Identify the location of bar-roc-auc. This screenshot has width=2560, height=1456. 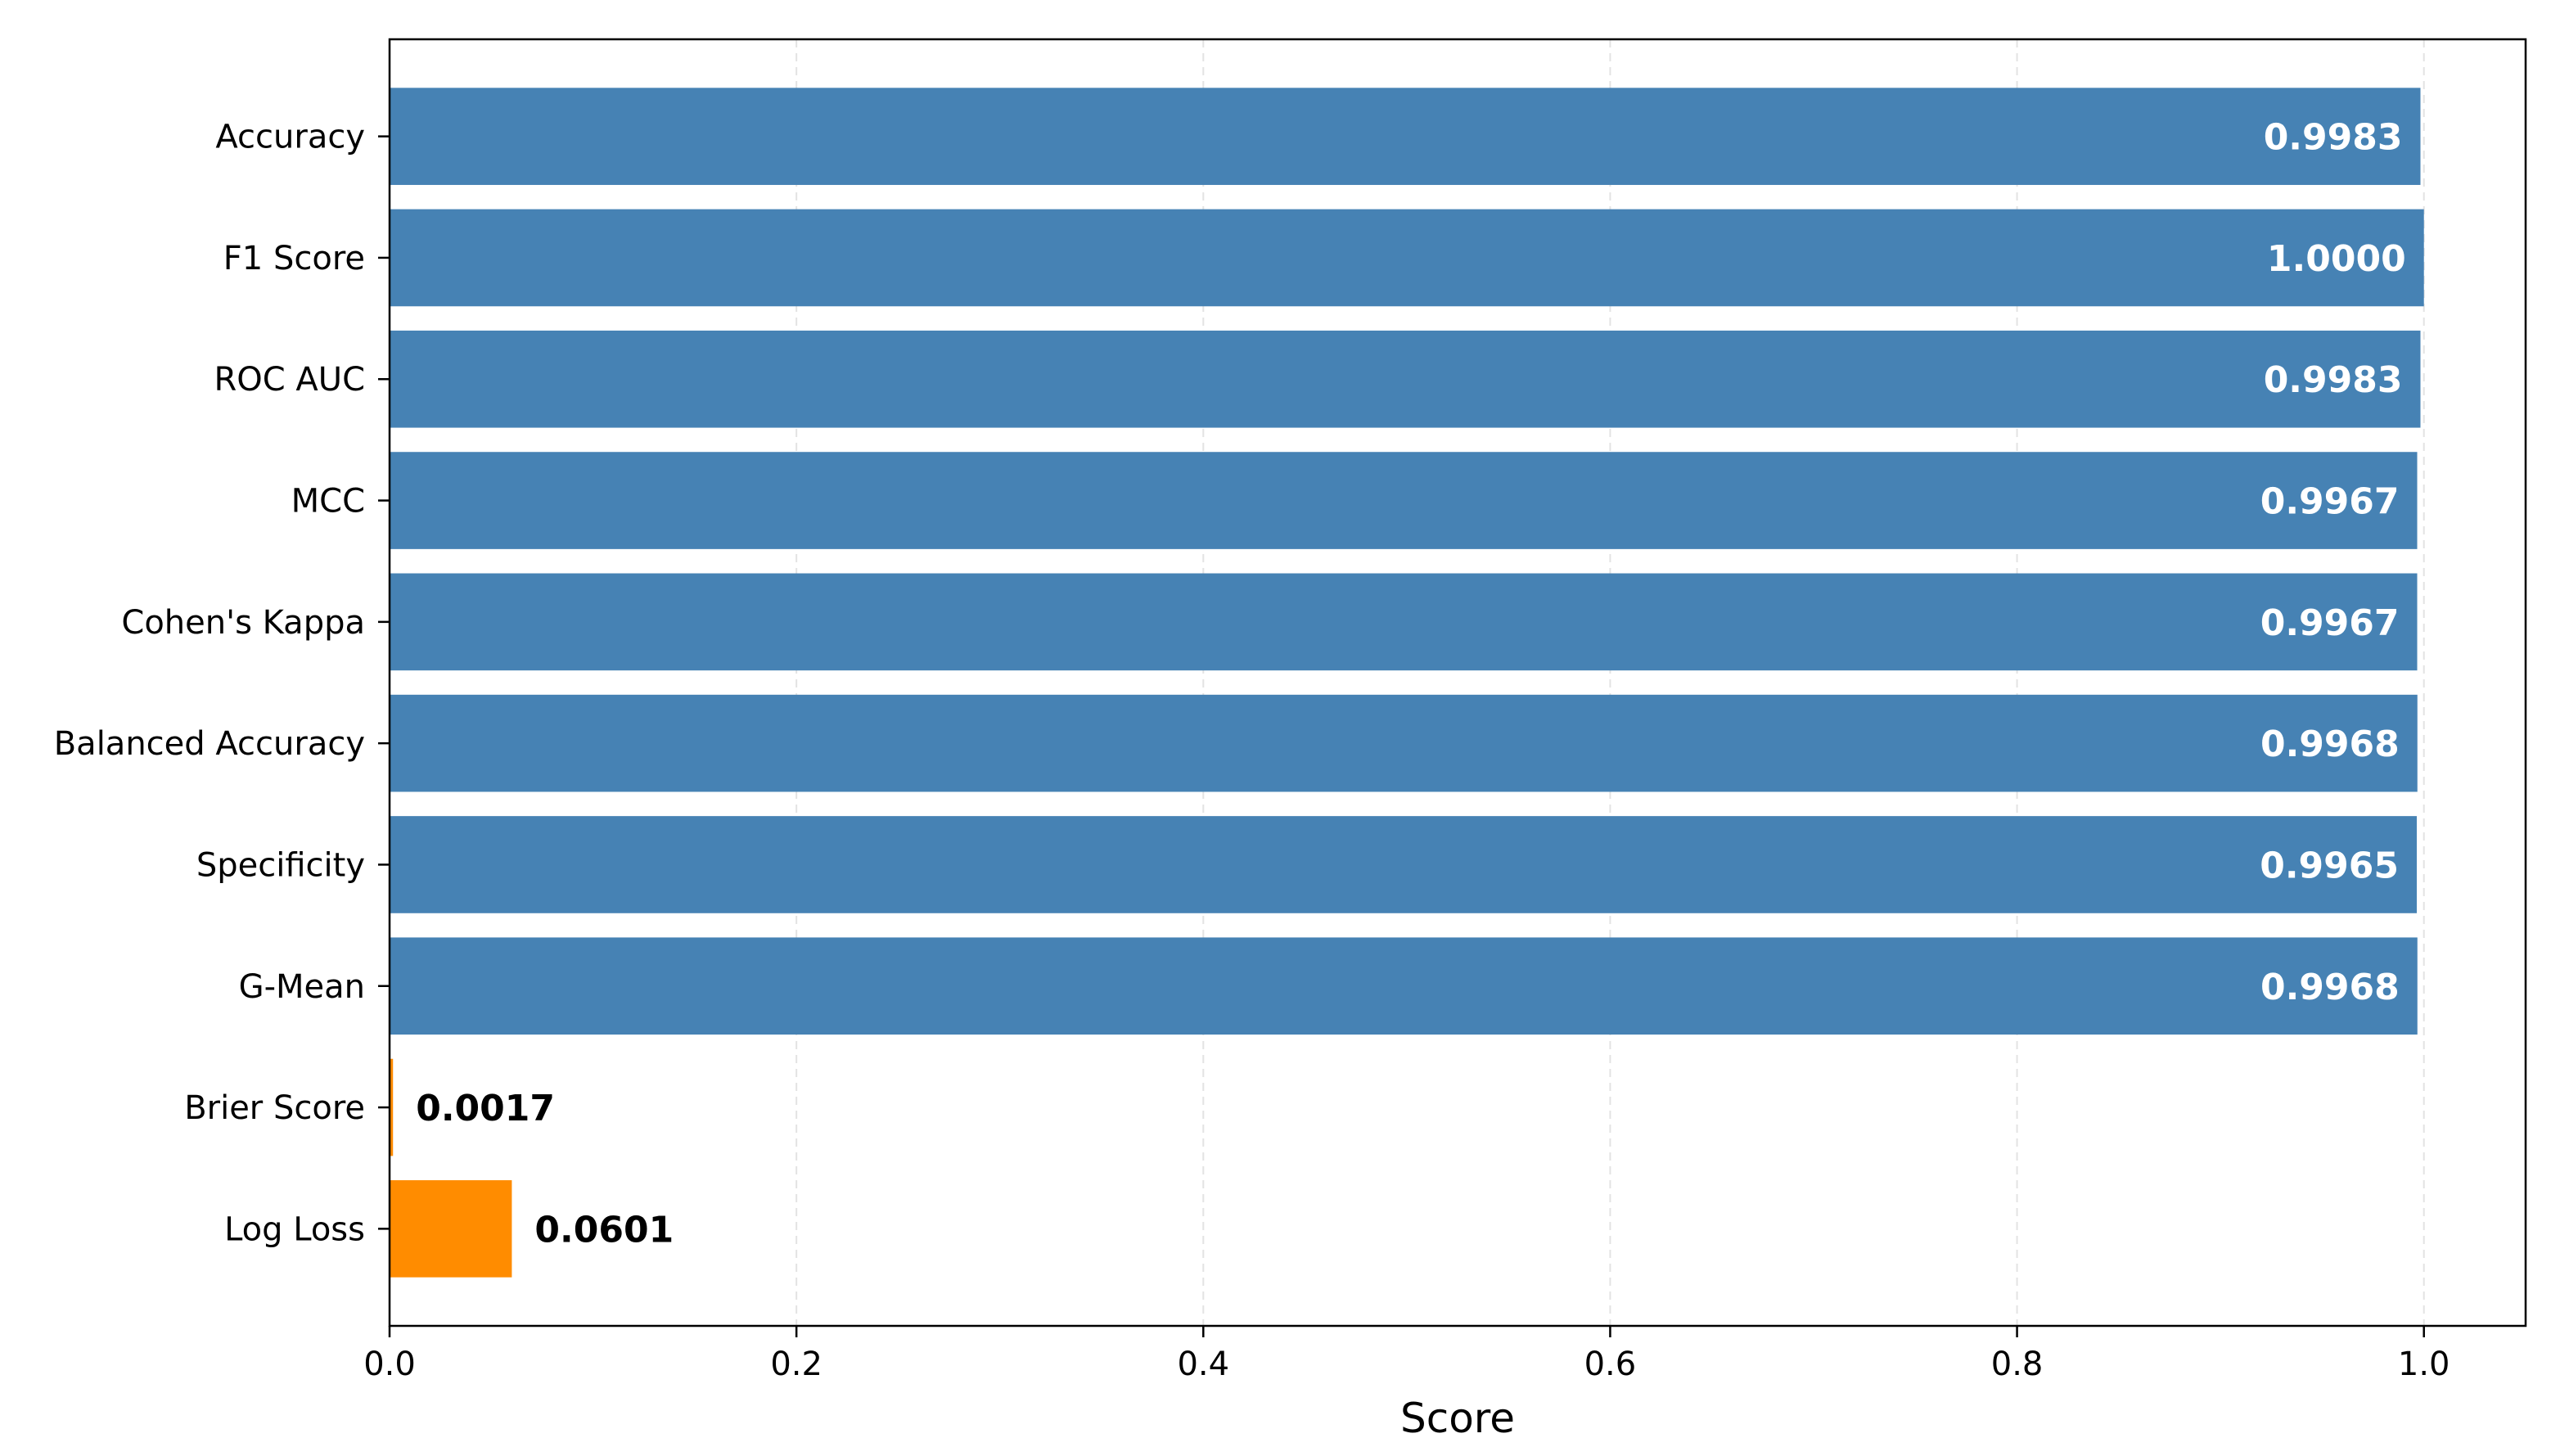
(1405, 379).